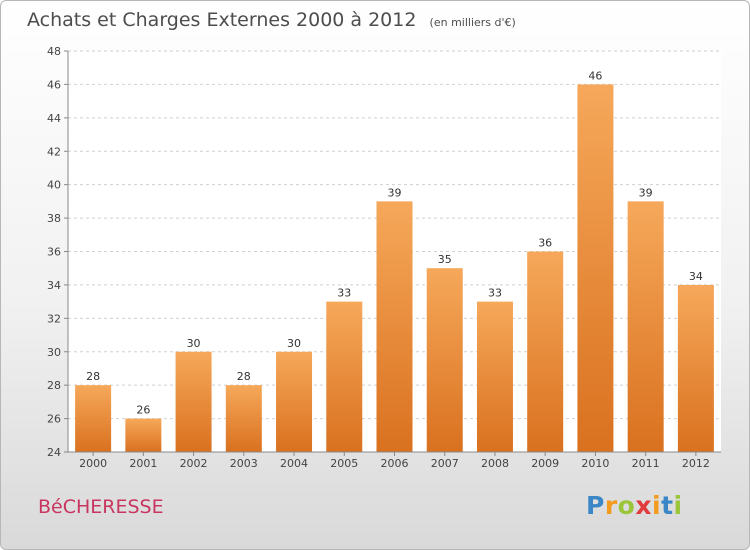 The height and width of the screenshot is (550, 750). What do you see at coordinates (344, 463) in the screenshot?
I see `x-tick-label: 2005` at bounding box center [344, 463].